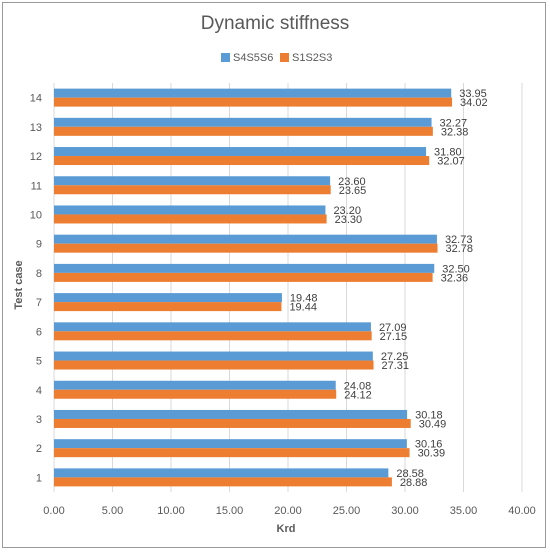 The image size is (550, 552). What do you see at coordinates (39, 391) in the screenshot?
I see `y-tick-label: 4` at bounding box center [39, 391].